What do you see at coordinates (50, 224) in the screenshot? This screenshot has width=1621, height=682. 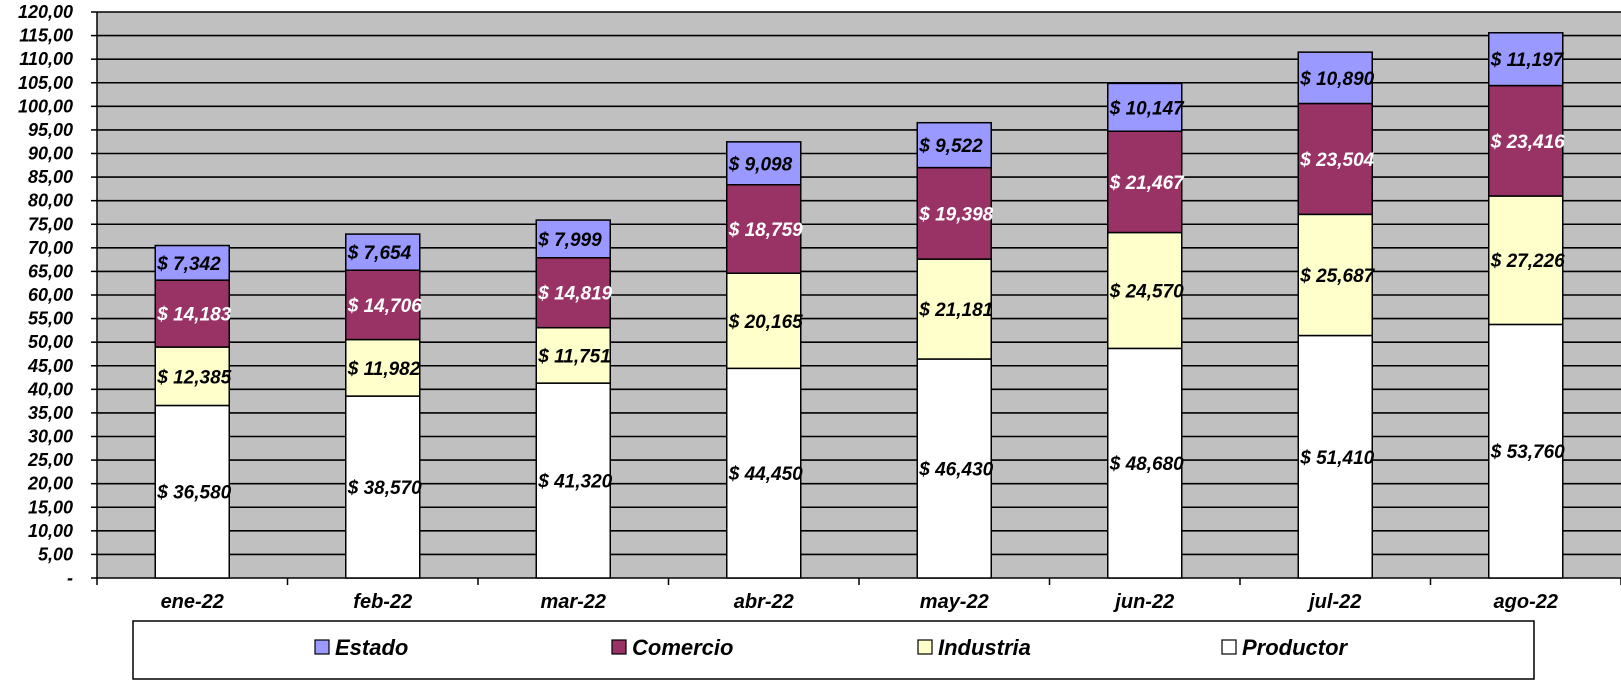 I see `y-tick-label: 75,00` at bounding box center [50, 224].